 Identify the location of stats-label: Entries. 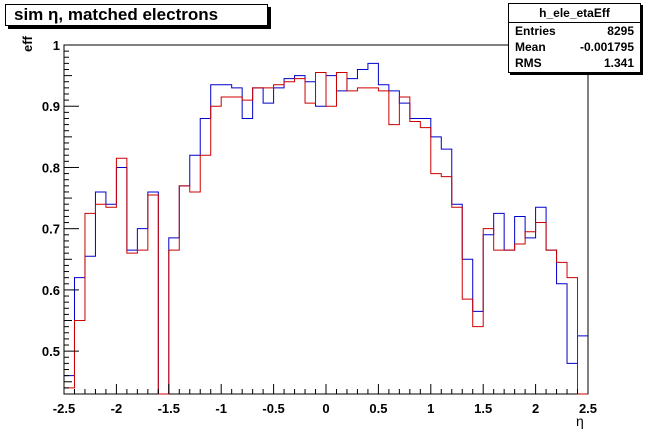
(535, 31).